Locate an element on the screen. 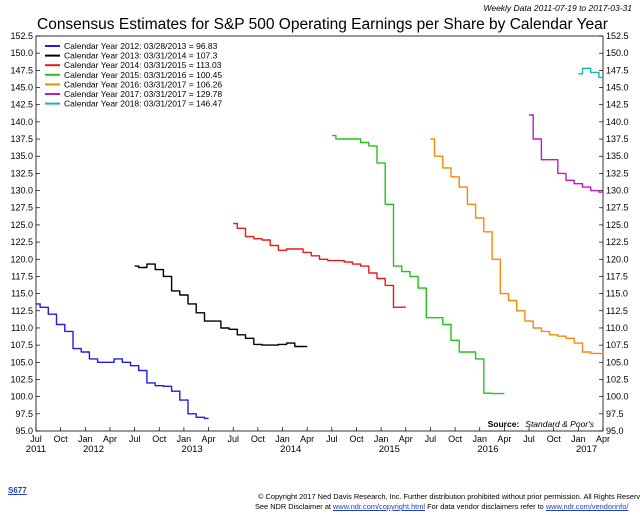  legend-label: Calendar Year 2017: 03/31/2017 = 129.78 is located at coordinates (143, 94).